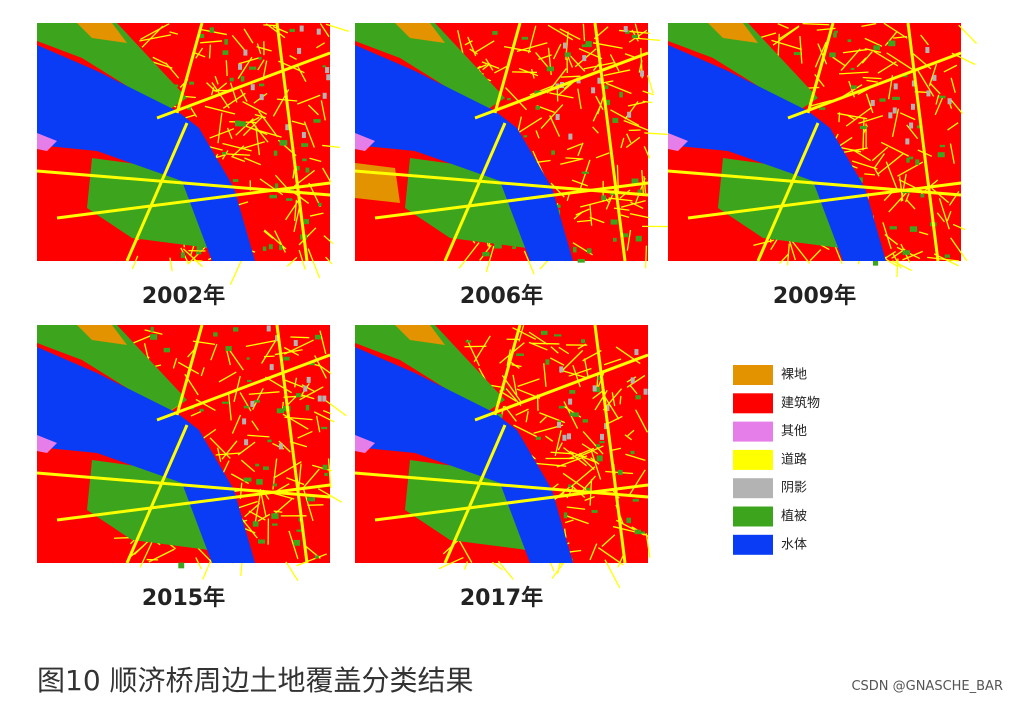 This screenshot has width=1018, height=702. I want to click on land-cover-map: 2009年, so click(822, 165).